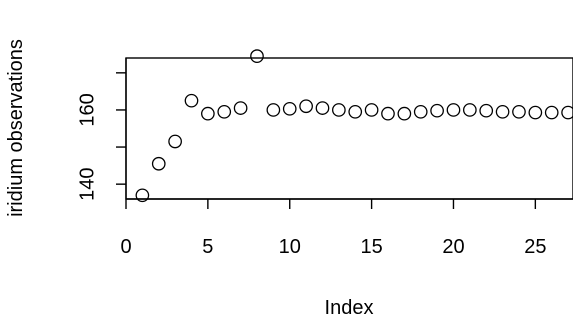  What do you see at coordinates (453, 247) in the screenshot?
I see `x-tick-label: 20` at bounding box center [453, 247].